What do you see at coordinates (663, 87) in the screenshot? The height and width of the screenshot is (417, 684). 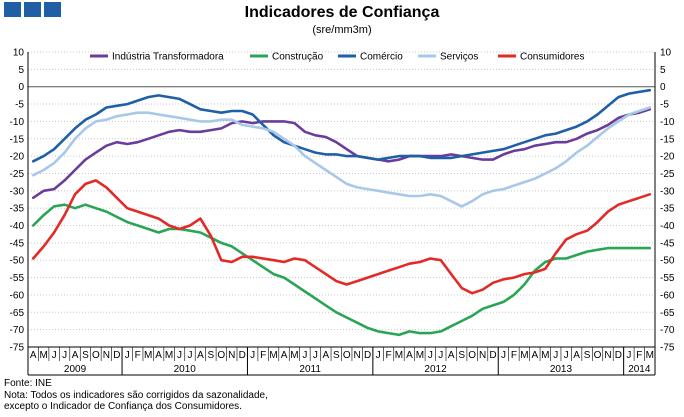 I see `y-tick-label-right: 0` at bounding box center [663, 87].